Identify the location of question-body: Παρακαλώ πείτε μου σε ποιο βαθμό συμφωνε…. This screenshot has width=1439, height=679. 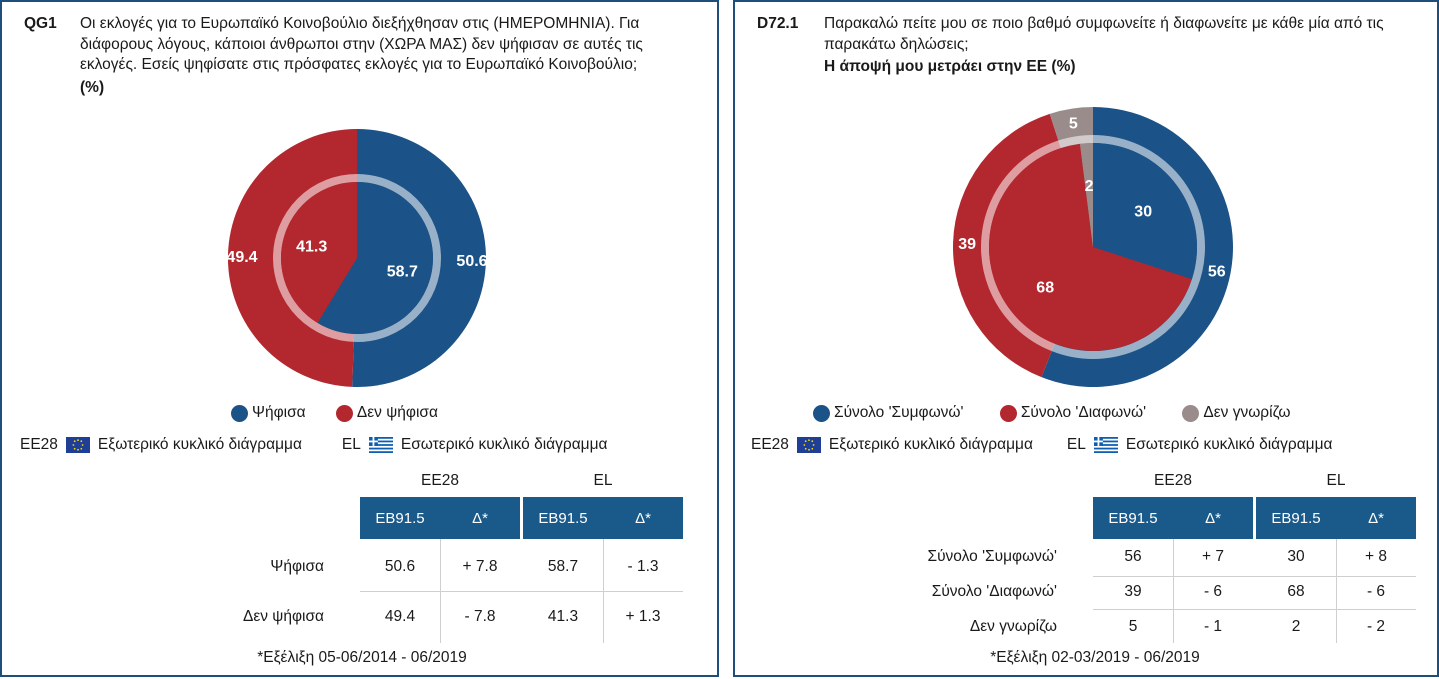
(1104, 34).